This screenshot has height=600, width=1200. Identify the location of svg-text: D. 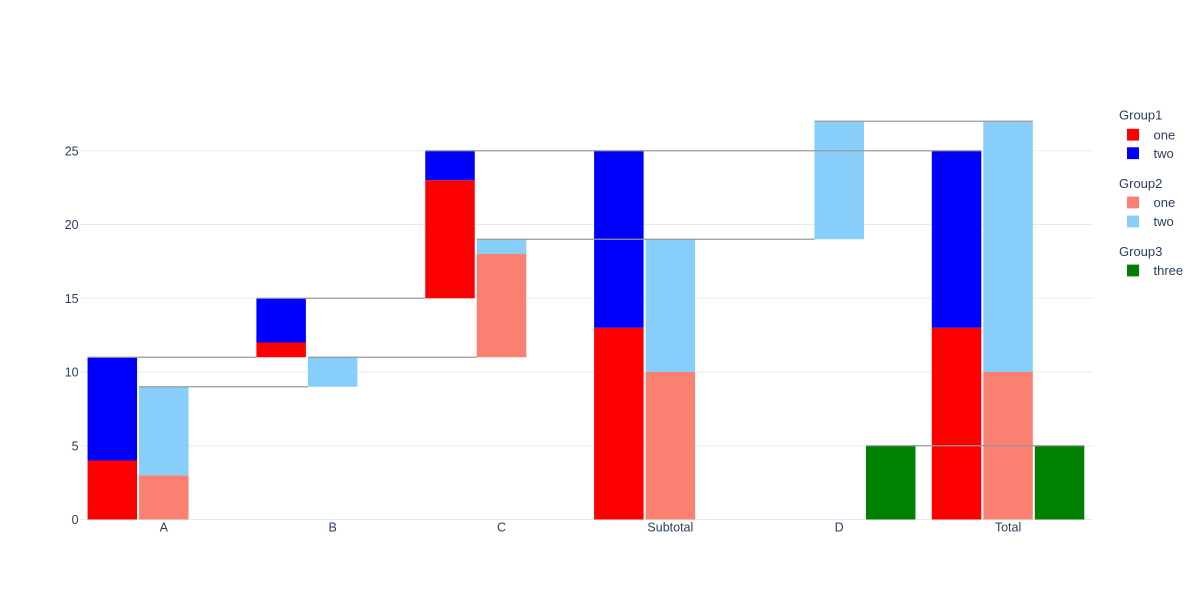
(839, 528).